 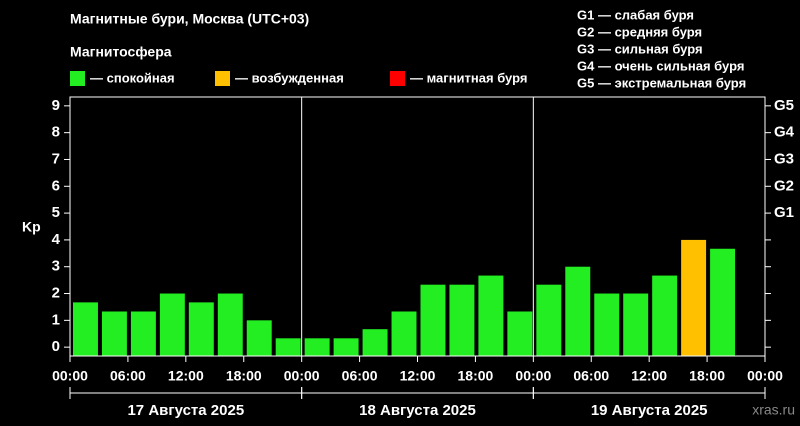 What do you see at coordinates (417, 410) in the screenshot?
I see `day-label: 18 Августа 2025` at bounding box center [417, 410].